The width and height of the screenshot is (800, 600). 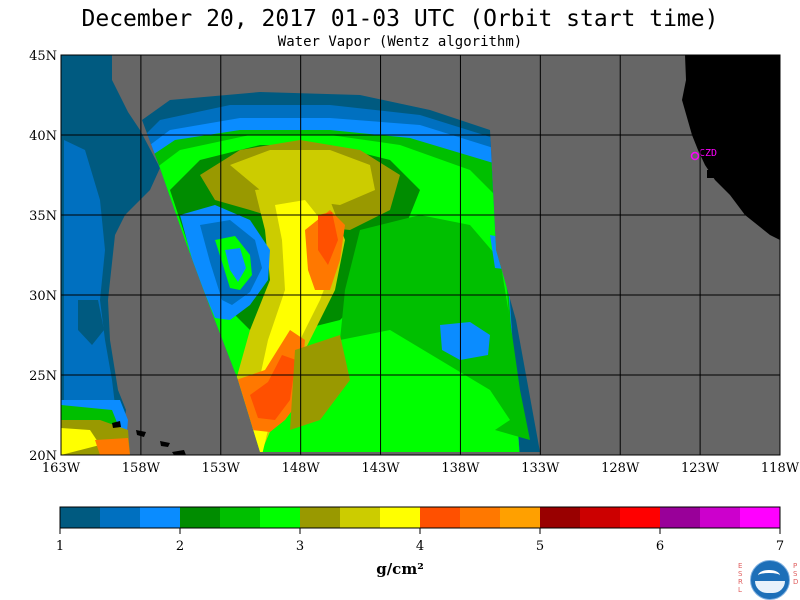 What do you see at coordinates (420, 546) in the screenshot?
I see `colorbar-tick-label: 4` at bounding box center [420, 546].